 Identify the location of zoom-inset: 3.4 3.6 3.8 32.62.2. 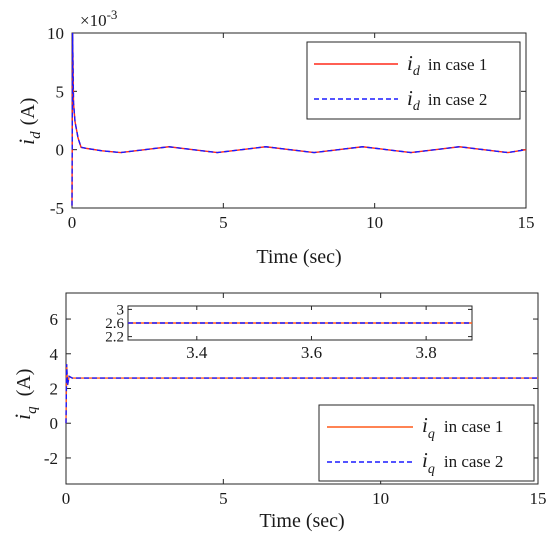
(289, 332).